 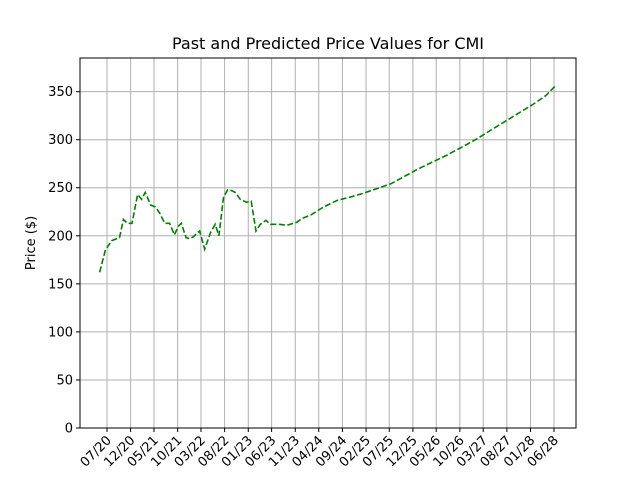 What do you see at coordinates (328, 43) in the screenshot?
I see `chart-title: Past and Predicted Price Values for CMI` at bounding box center [328, 43].